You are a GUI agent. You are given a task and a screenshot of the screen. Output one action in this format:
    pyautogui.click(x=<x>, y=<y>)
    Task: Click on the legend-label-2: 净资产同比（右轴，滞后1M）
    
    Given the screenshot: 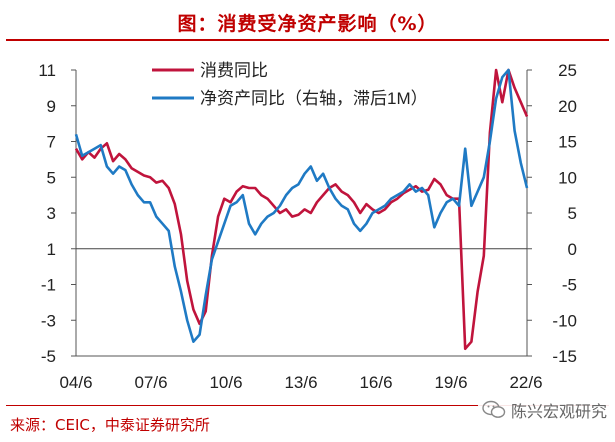 What is the action you would take?
    pyautogui.click(x=314, y=98)
    